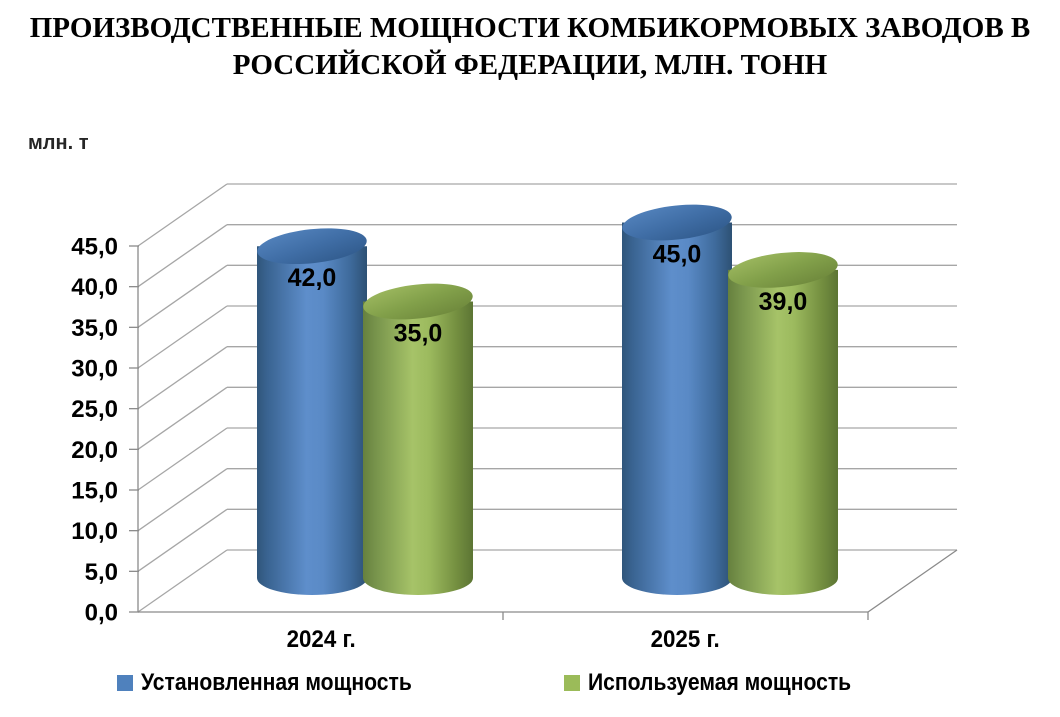 This screenshot has height=717, width=1060. I want to click on legend-marker-used, so click(572, 683).